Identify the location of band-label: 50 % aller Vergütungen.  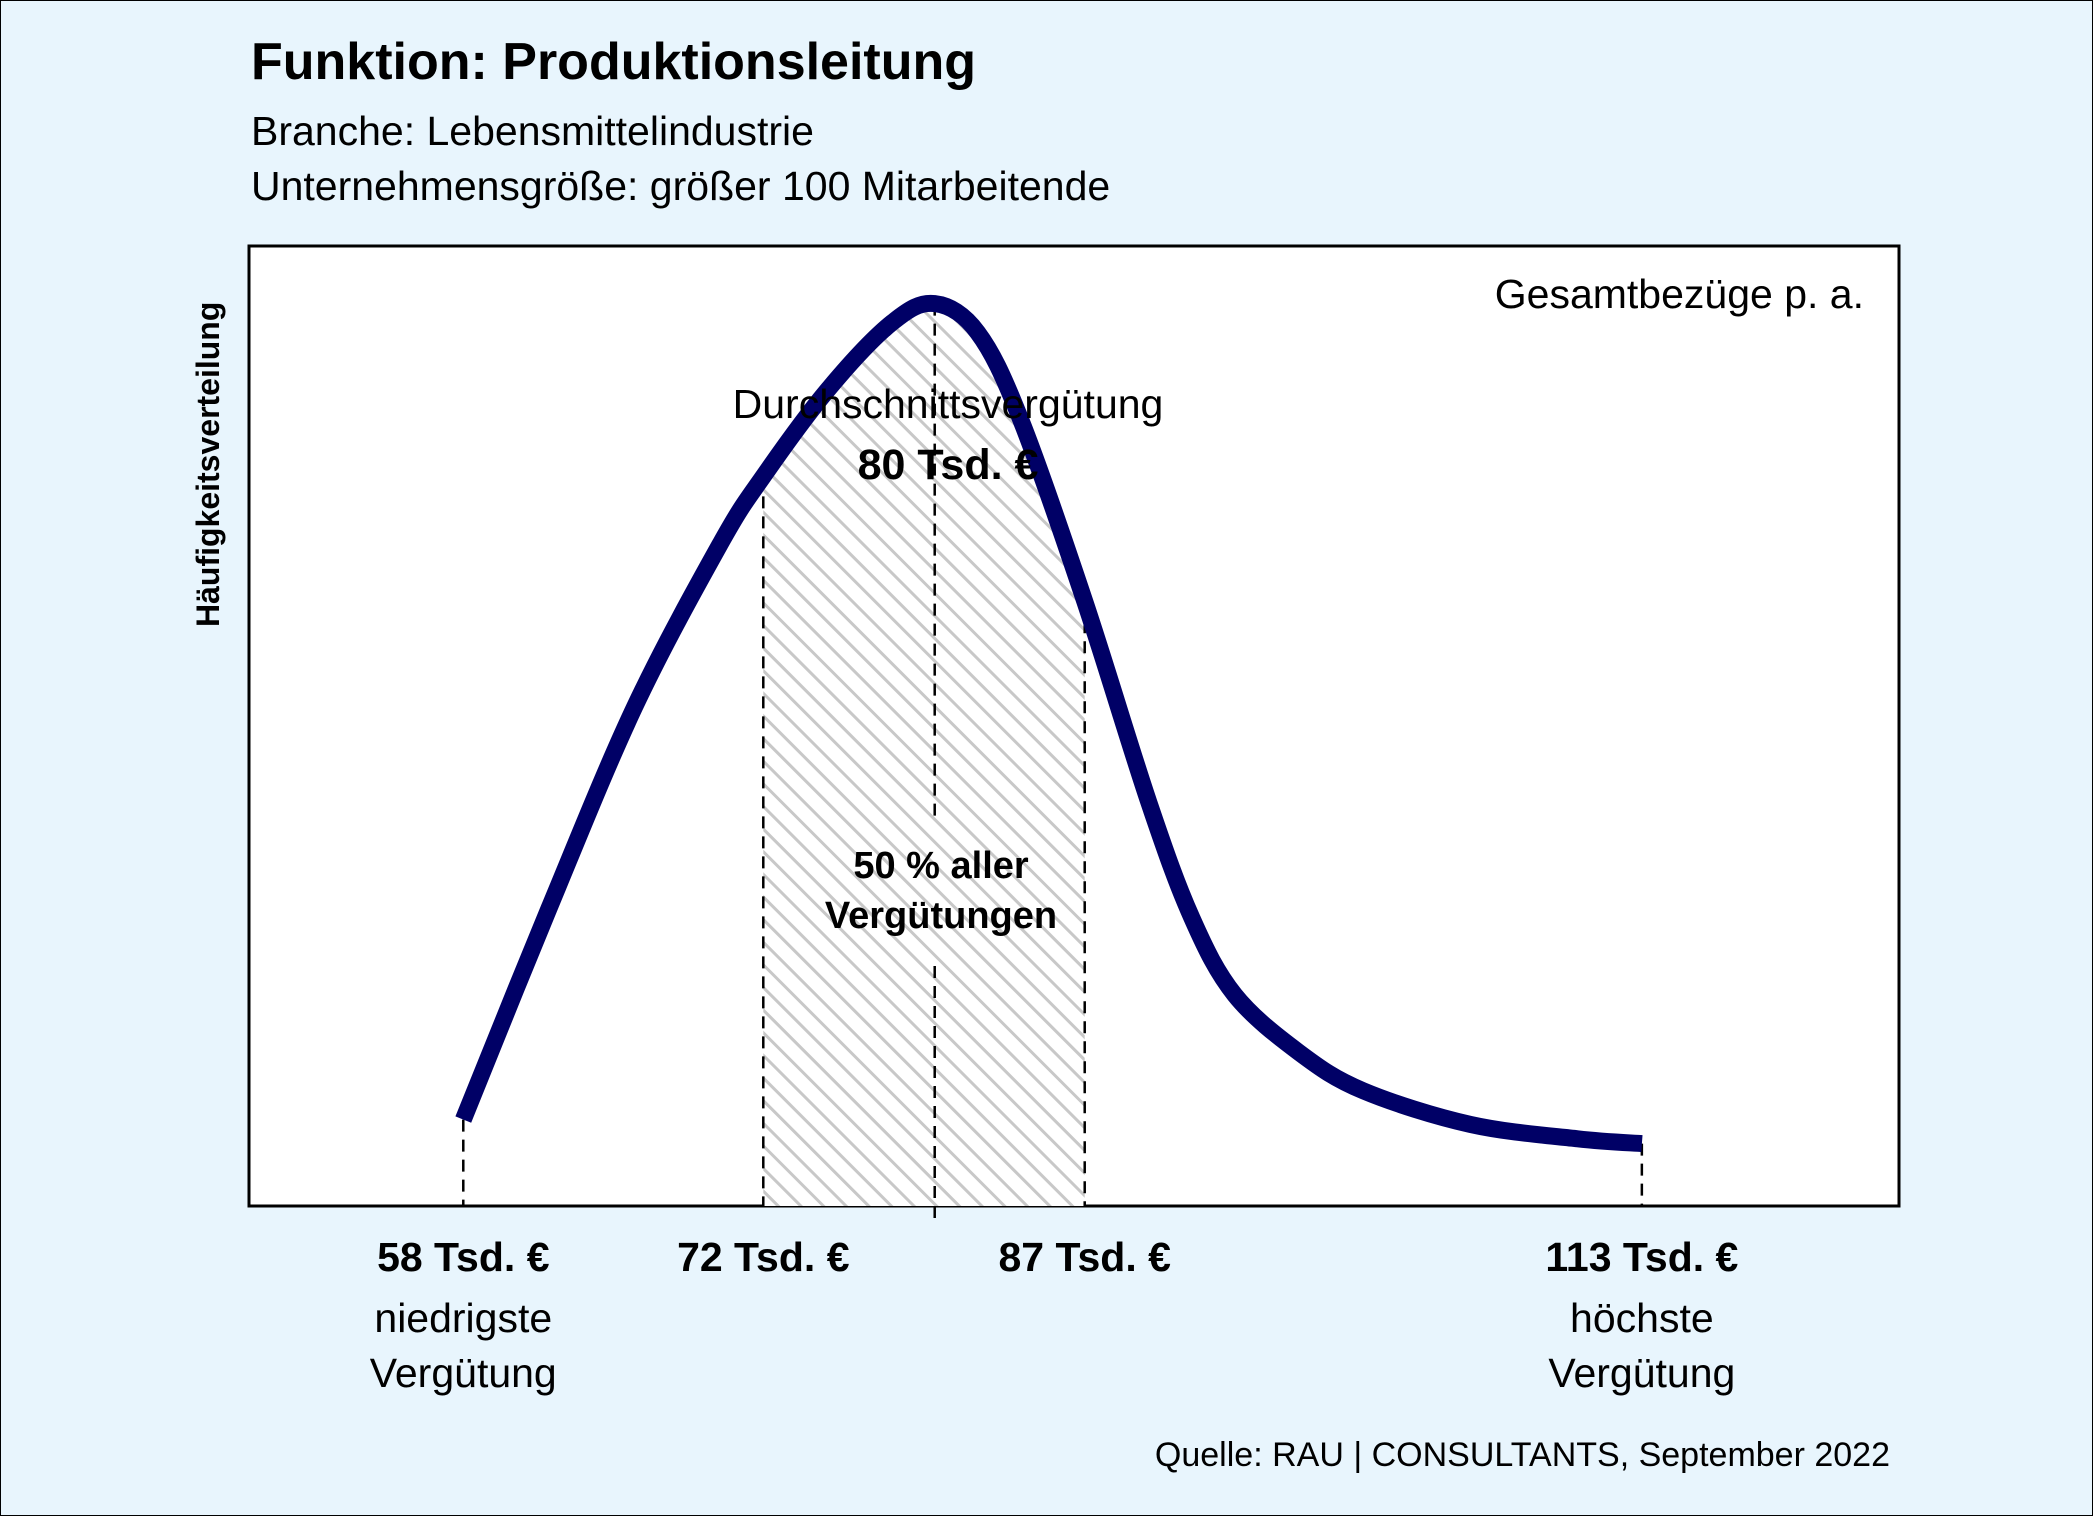
(941, 891).